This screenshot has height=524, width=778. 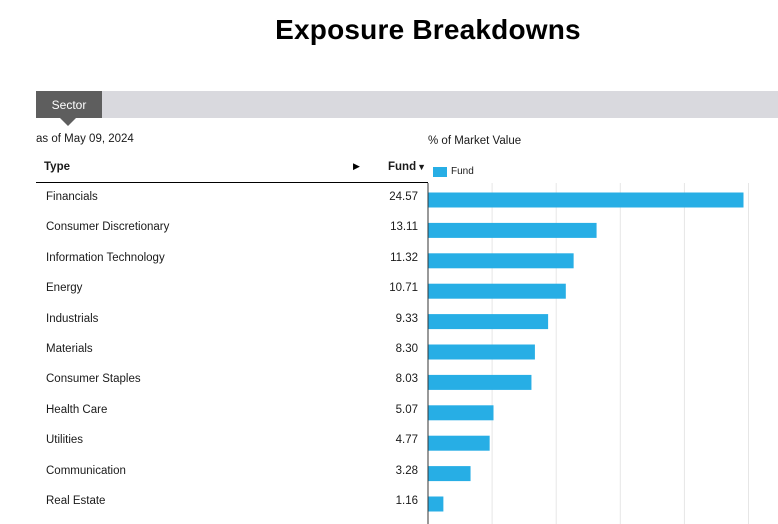 I want to click on row-value: 8.03, so click(x=406, y=379).